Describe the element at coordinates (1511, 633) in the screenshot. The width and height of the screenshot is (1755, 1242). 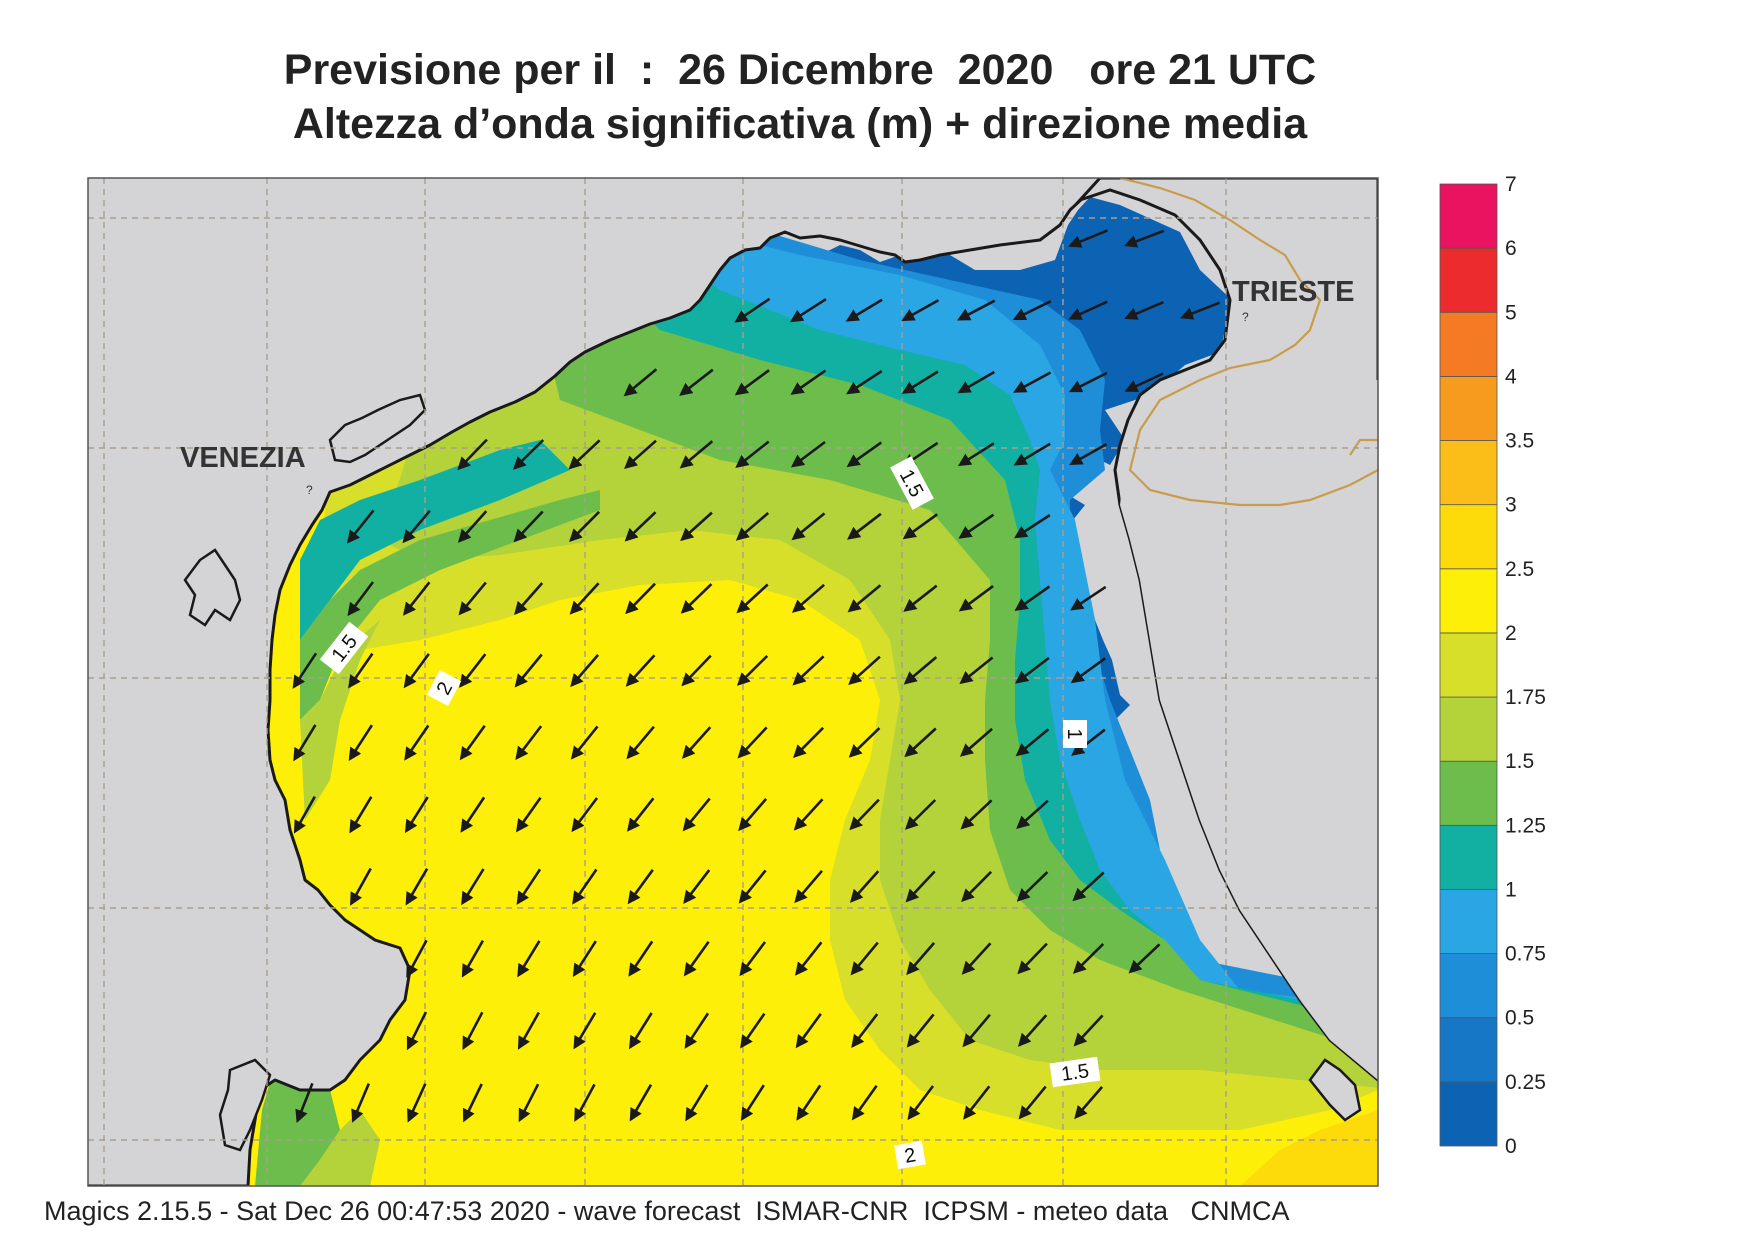
I see `colorbar-label: 2` at that location.